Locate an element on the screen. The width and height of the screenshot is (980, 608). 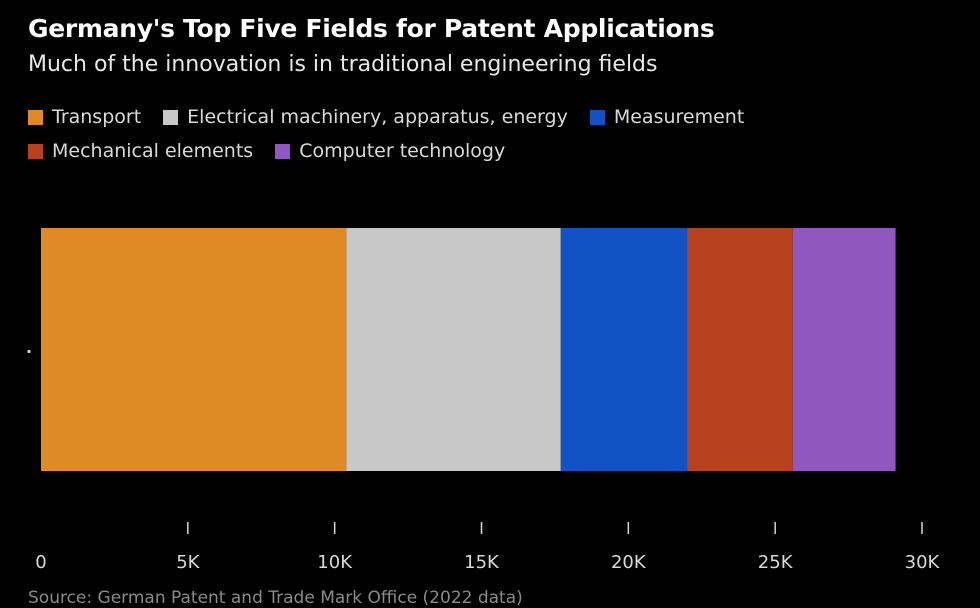
legend-item-electrical: Electrical machinery, apparatus, energy is located at coordinates (365, 117).